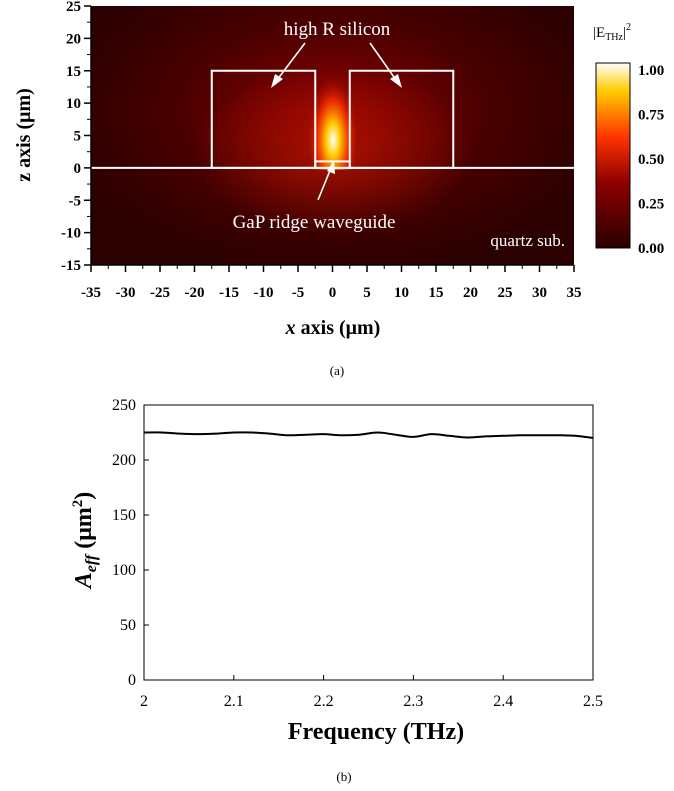  Describe the element at coordinates (651, 116) in the screenshot. I see `colorbar-tick-label: 0.75` at that location.